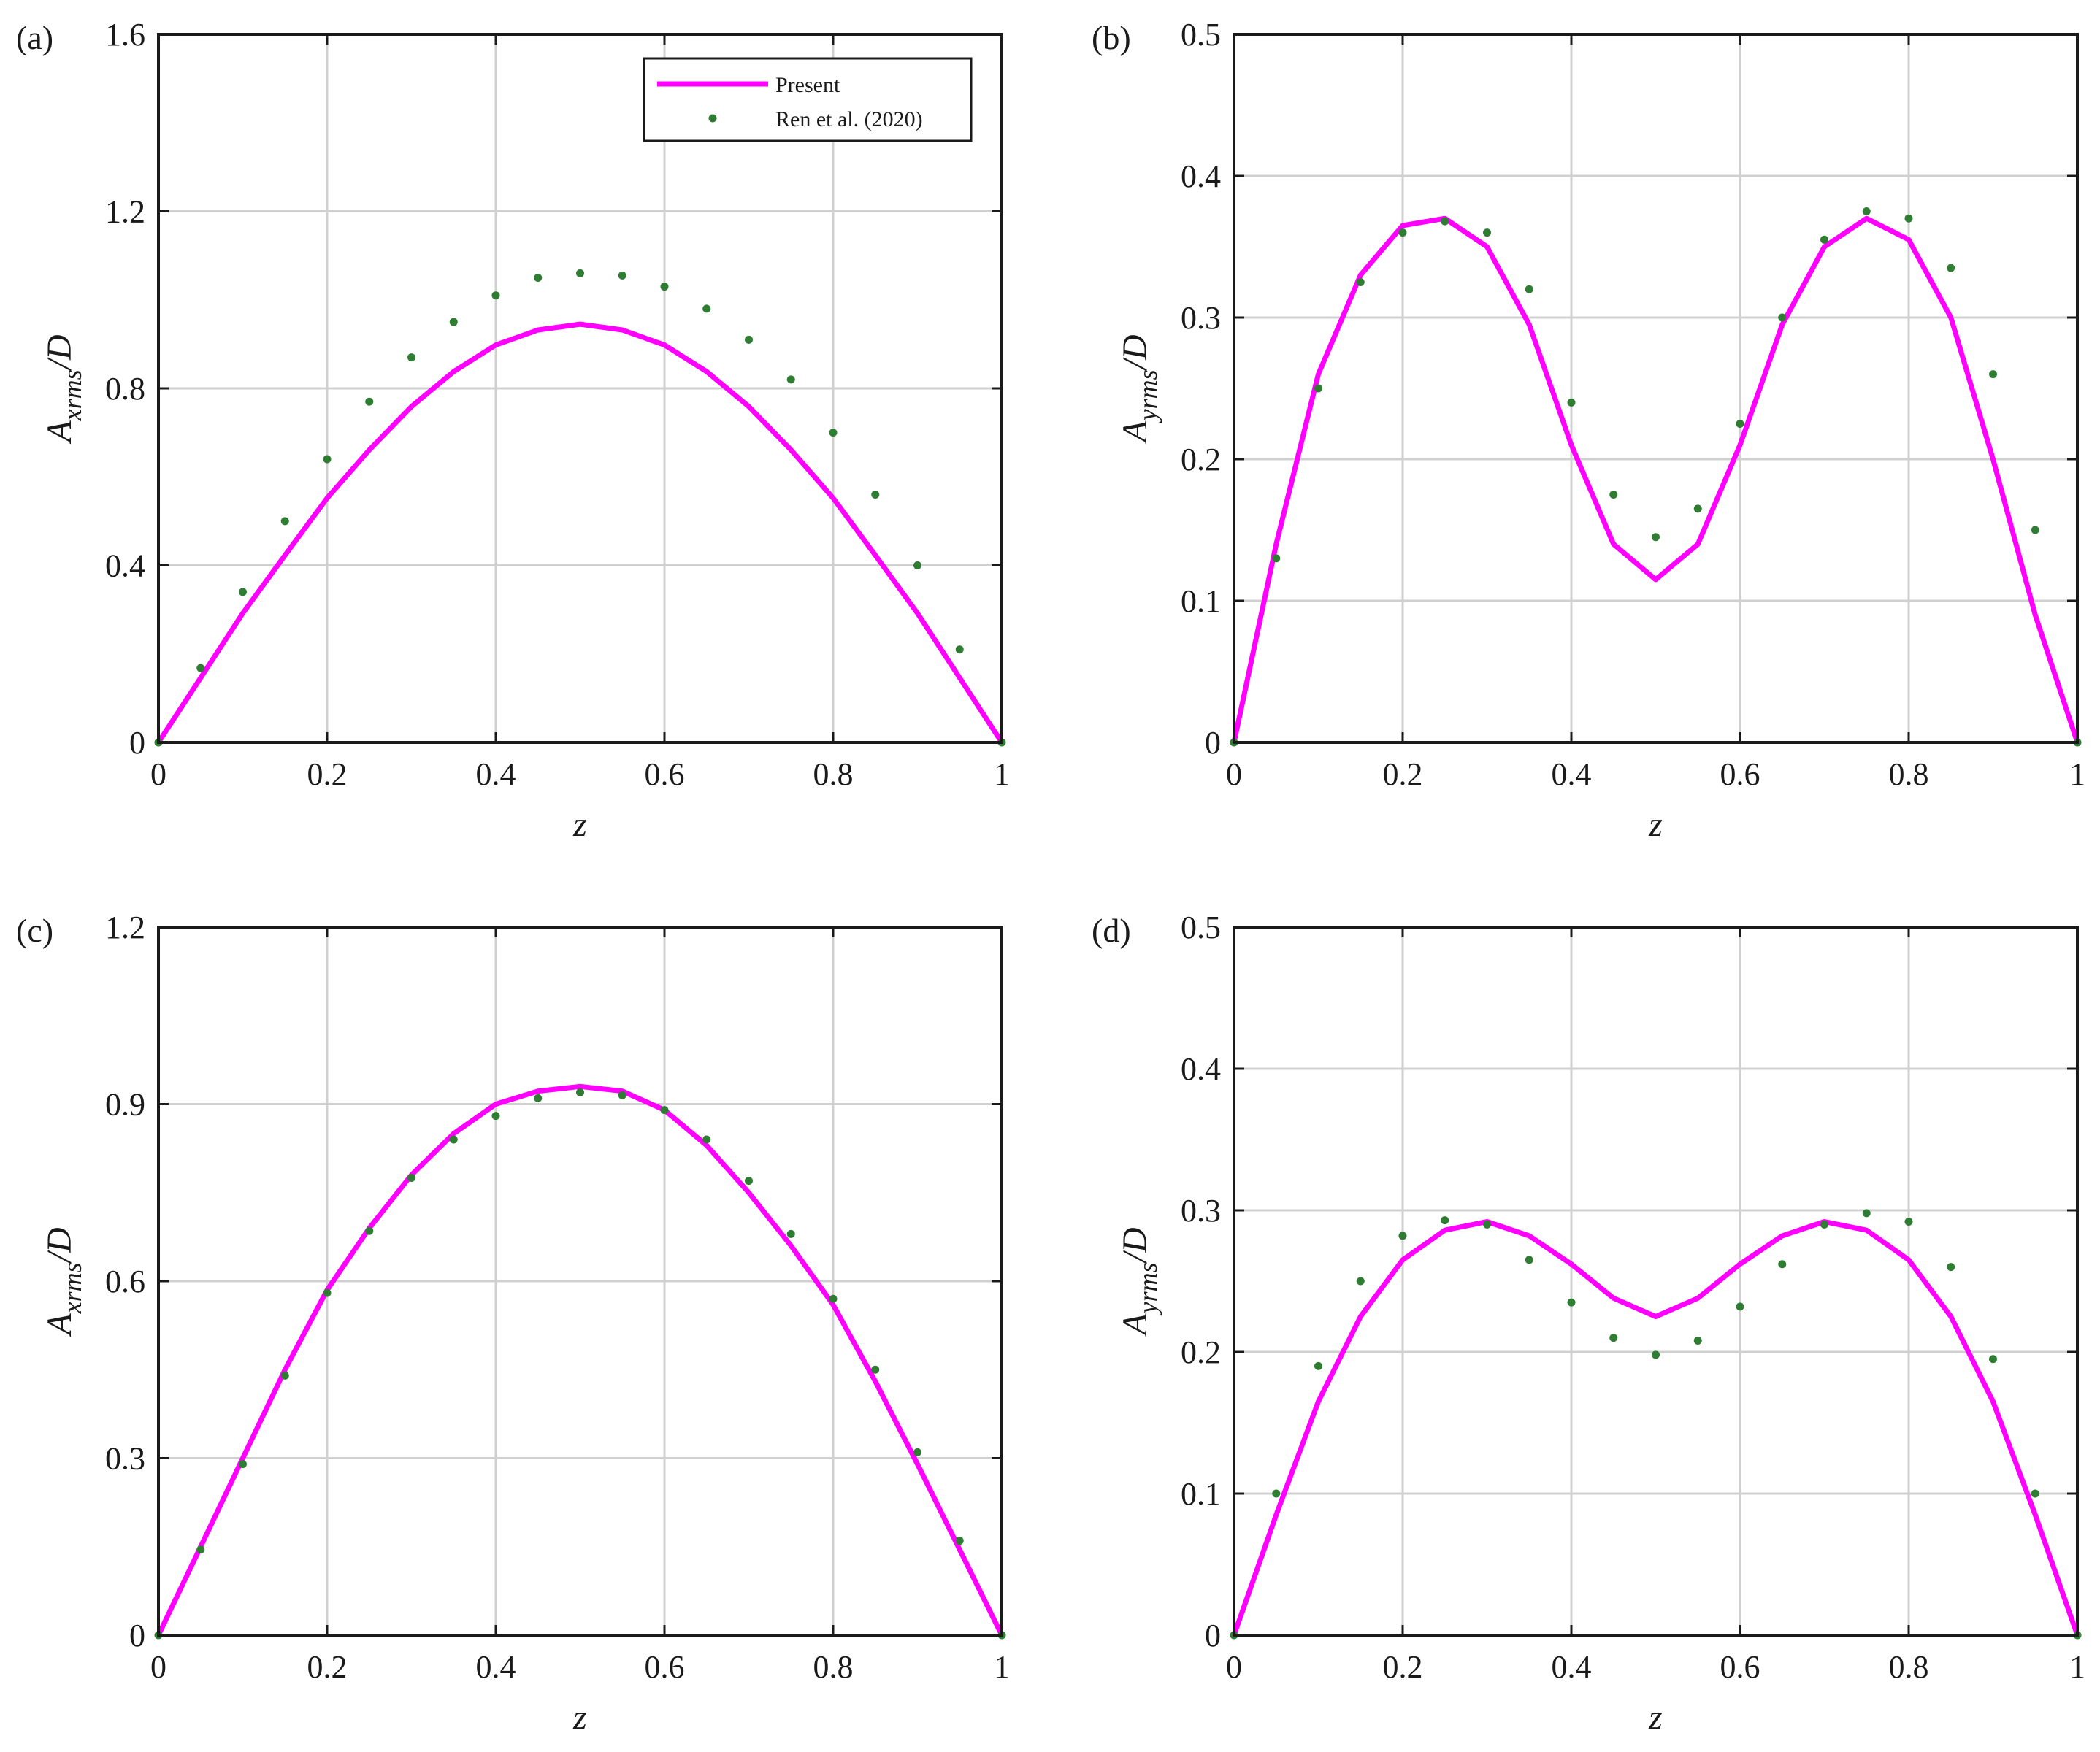  What do you see at coordinates (1139, 389) in the screenshot?
I see `y-axis-label: Ayrms/D` at bounding box center [1139, 389].